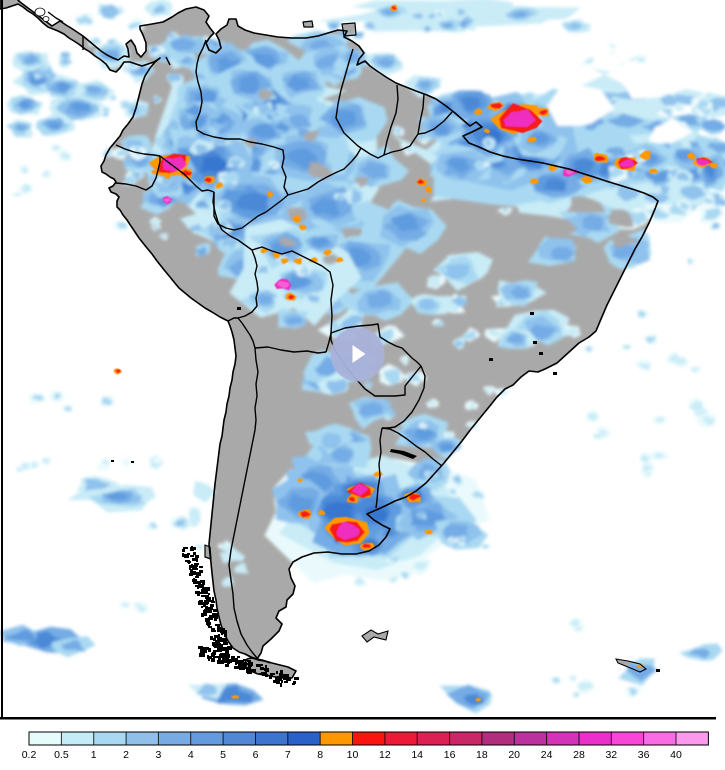 The width and height of the screenshot is (725, 770). Describe the element at coordinates (191, 755) in the screenshot. I see `svg-text: 4` at that location.